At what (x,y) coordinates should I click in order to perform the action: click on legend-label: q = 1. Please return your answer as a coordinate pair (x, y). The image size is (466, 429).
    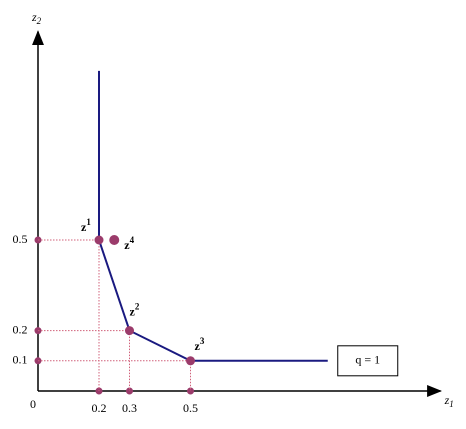
    Looking at the image, I should click on (367, 360).